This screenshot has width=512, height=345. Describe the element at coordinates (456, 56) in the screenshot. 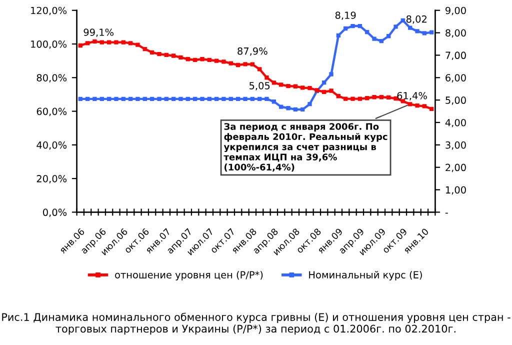

I see `y2-tick-label: 7,00` at that location.